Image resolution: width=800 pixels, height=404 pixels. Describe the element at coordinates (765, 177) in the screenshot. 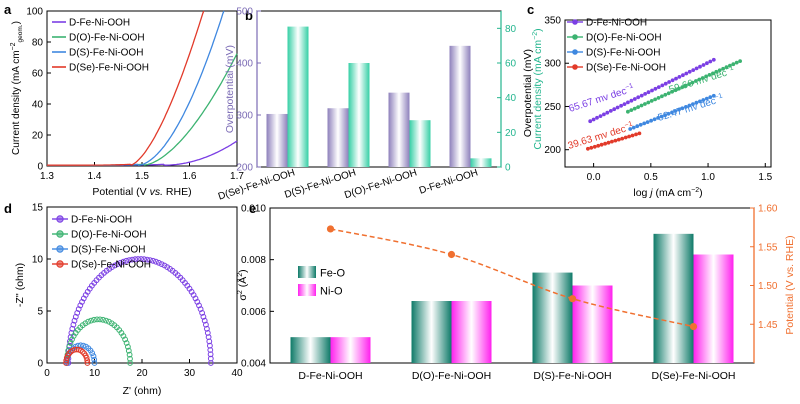

I see `x-tick-label: 1.5` at that location.